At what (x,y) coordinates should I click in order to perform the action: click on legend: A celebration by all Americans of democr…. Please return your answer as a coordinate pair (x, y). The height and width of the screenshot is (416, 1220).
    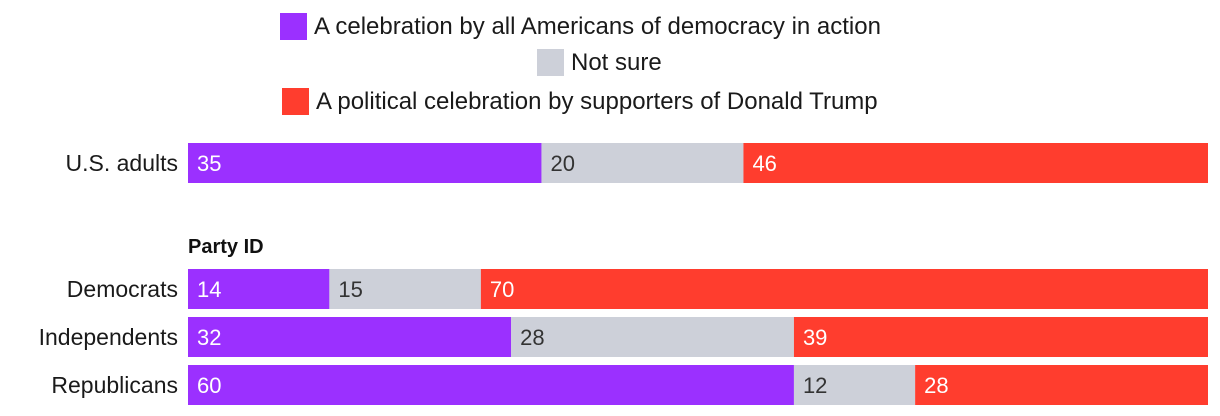
    Looking at the image, I should click on (580, 64).